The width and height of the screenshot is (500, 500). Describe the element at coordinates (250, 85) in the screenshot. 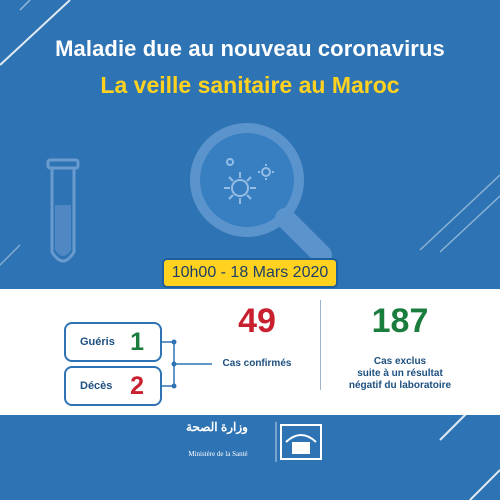

I see `title-line2: La veille sanitaire au Maroc` at that location.